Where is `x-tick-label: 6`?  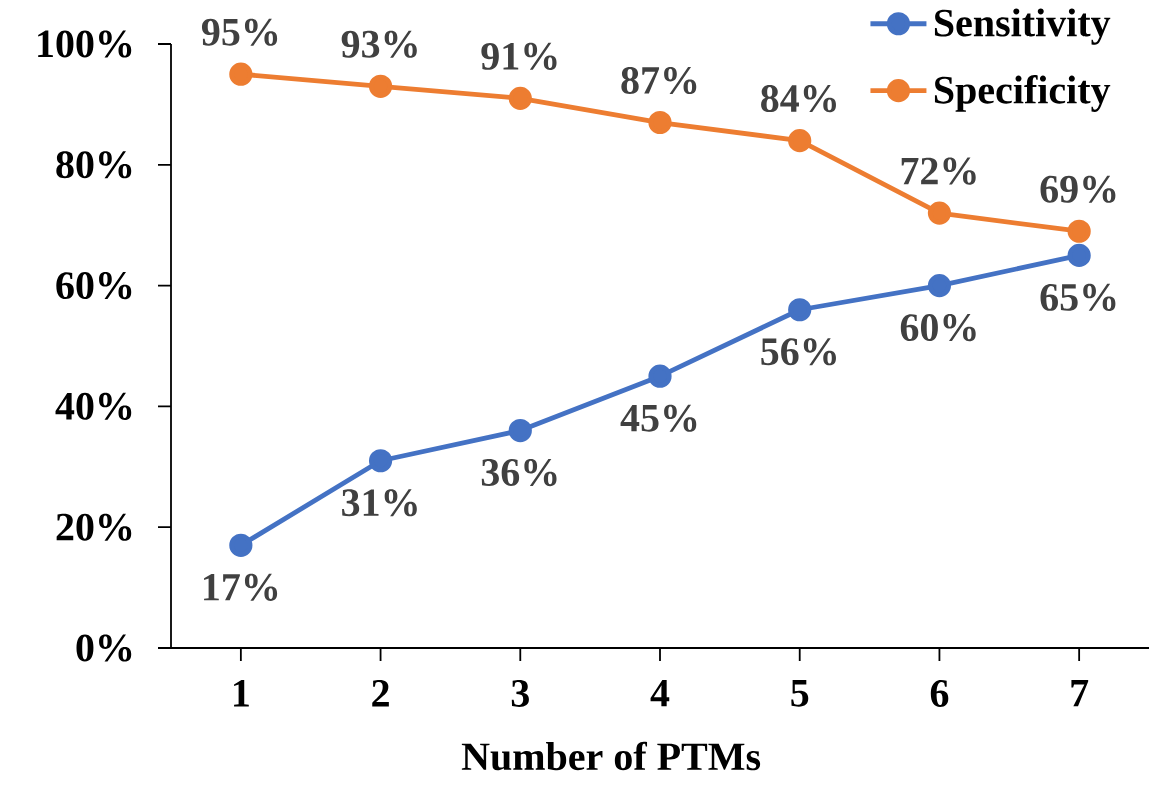 x-tick-label: 6 is located at coordinates (939, 693).